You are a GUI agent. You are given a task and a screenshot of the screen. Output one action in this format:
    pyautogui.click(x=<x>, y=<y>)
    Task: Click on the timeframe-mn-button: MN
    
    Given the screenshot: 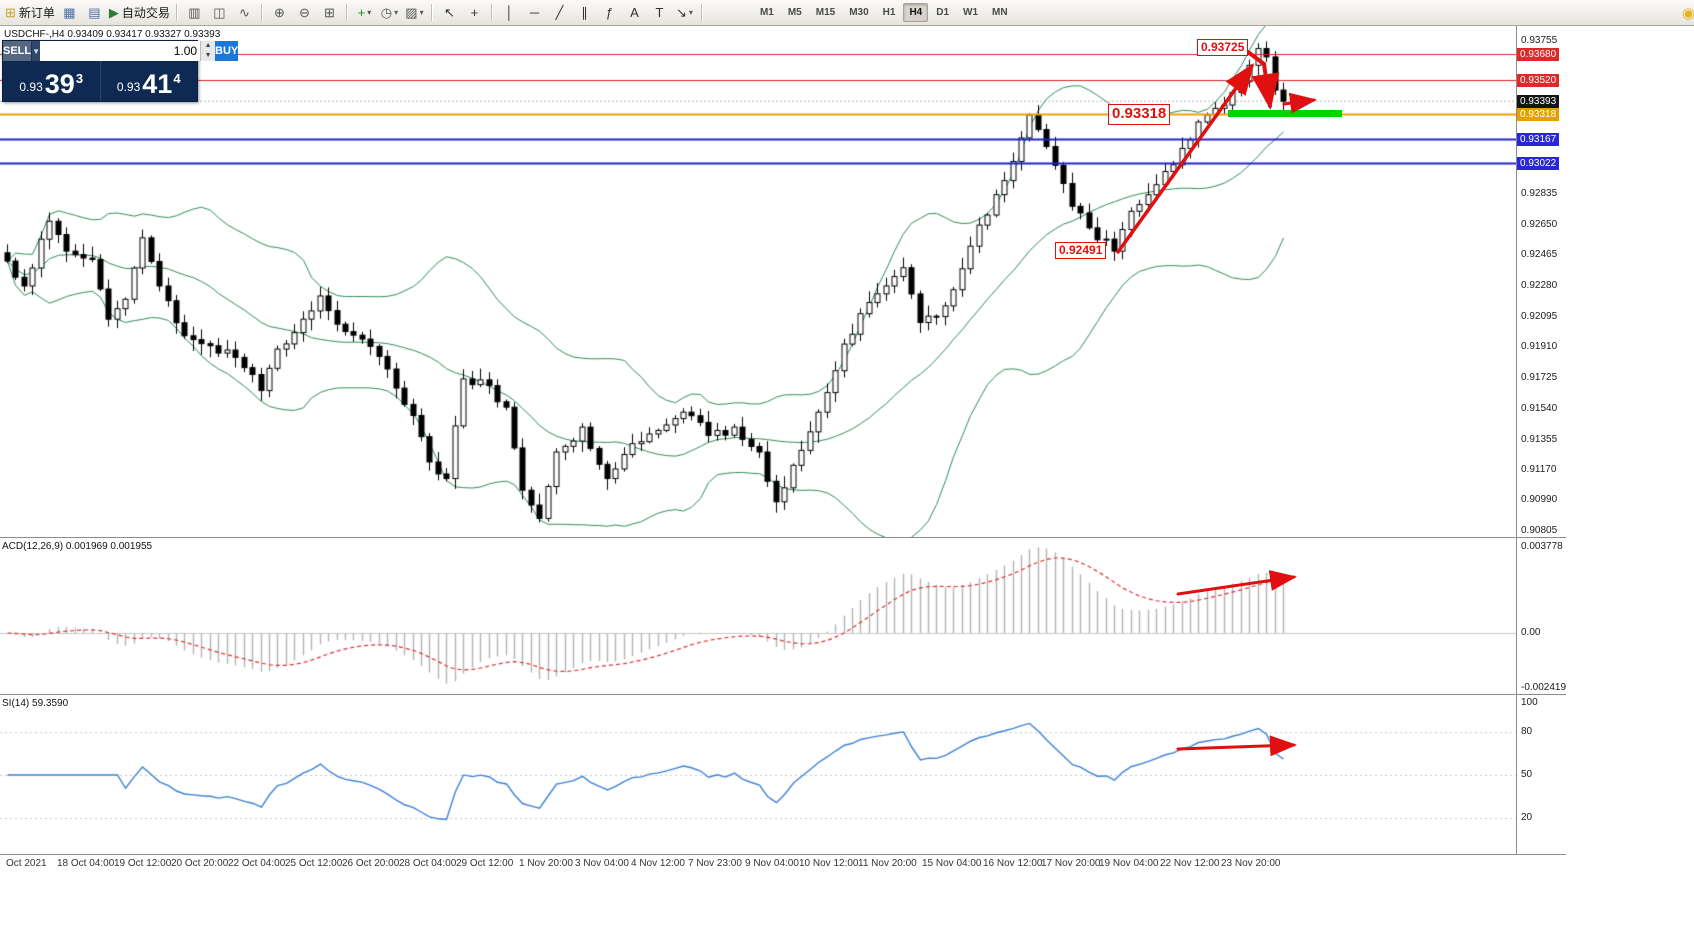 What is the action you would take?
    pyautogui.click(x=1000, y=12)
    